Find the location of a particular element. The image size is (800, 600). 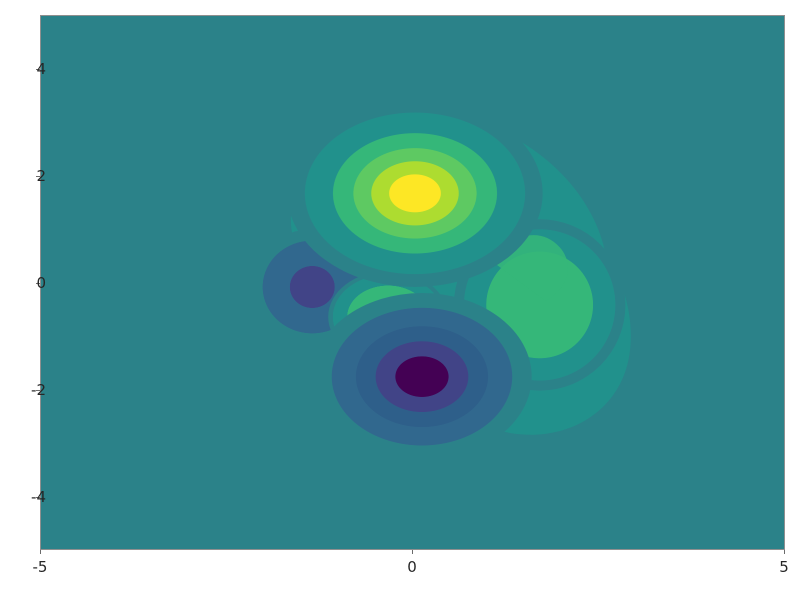

ytick-label-0: 0 is located at coordinates (41, 283).